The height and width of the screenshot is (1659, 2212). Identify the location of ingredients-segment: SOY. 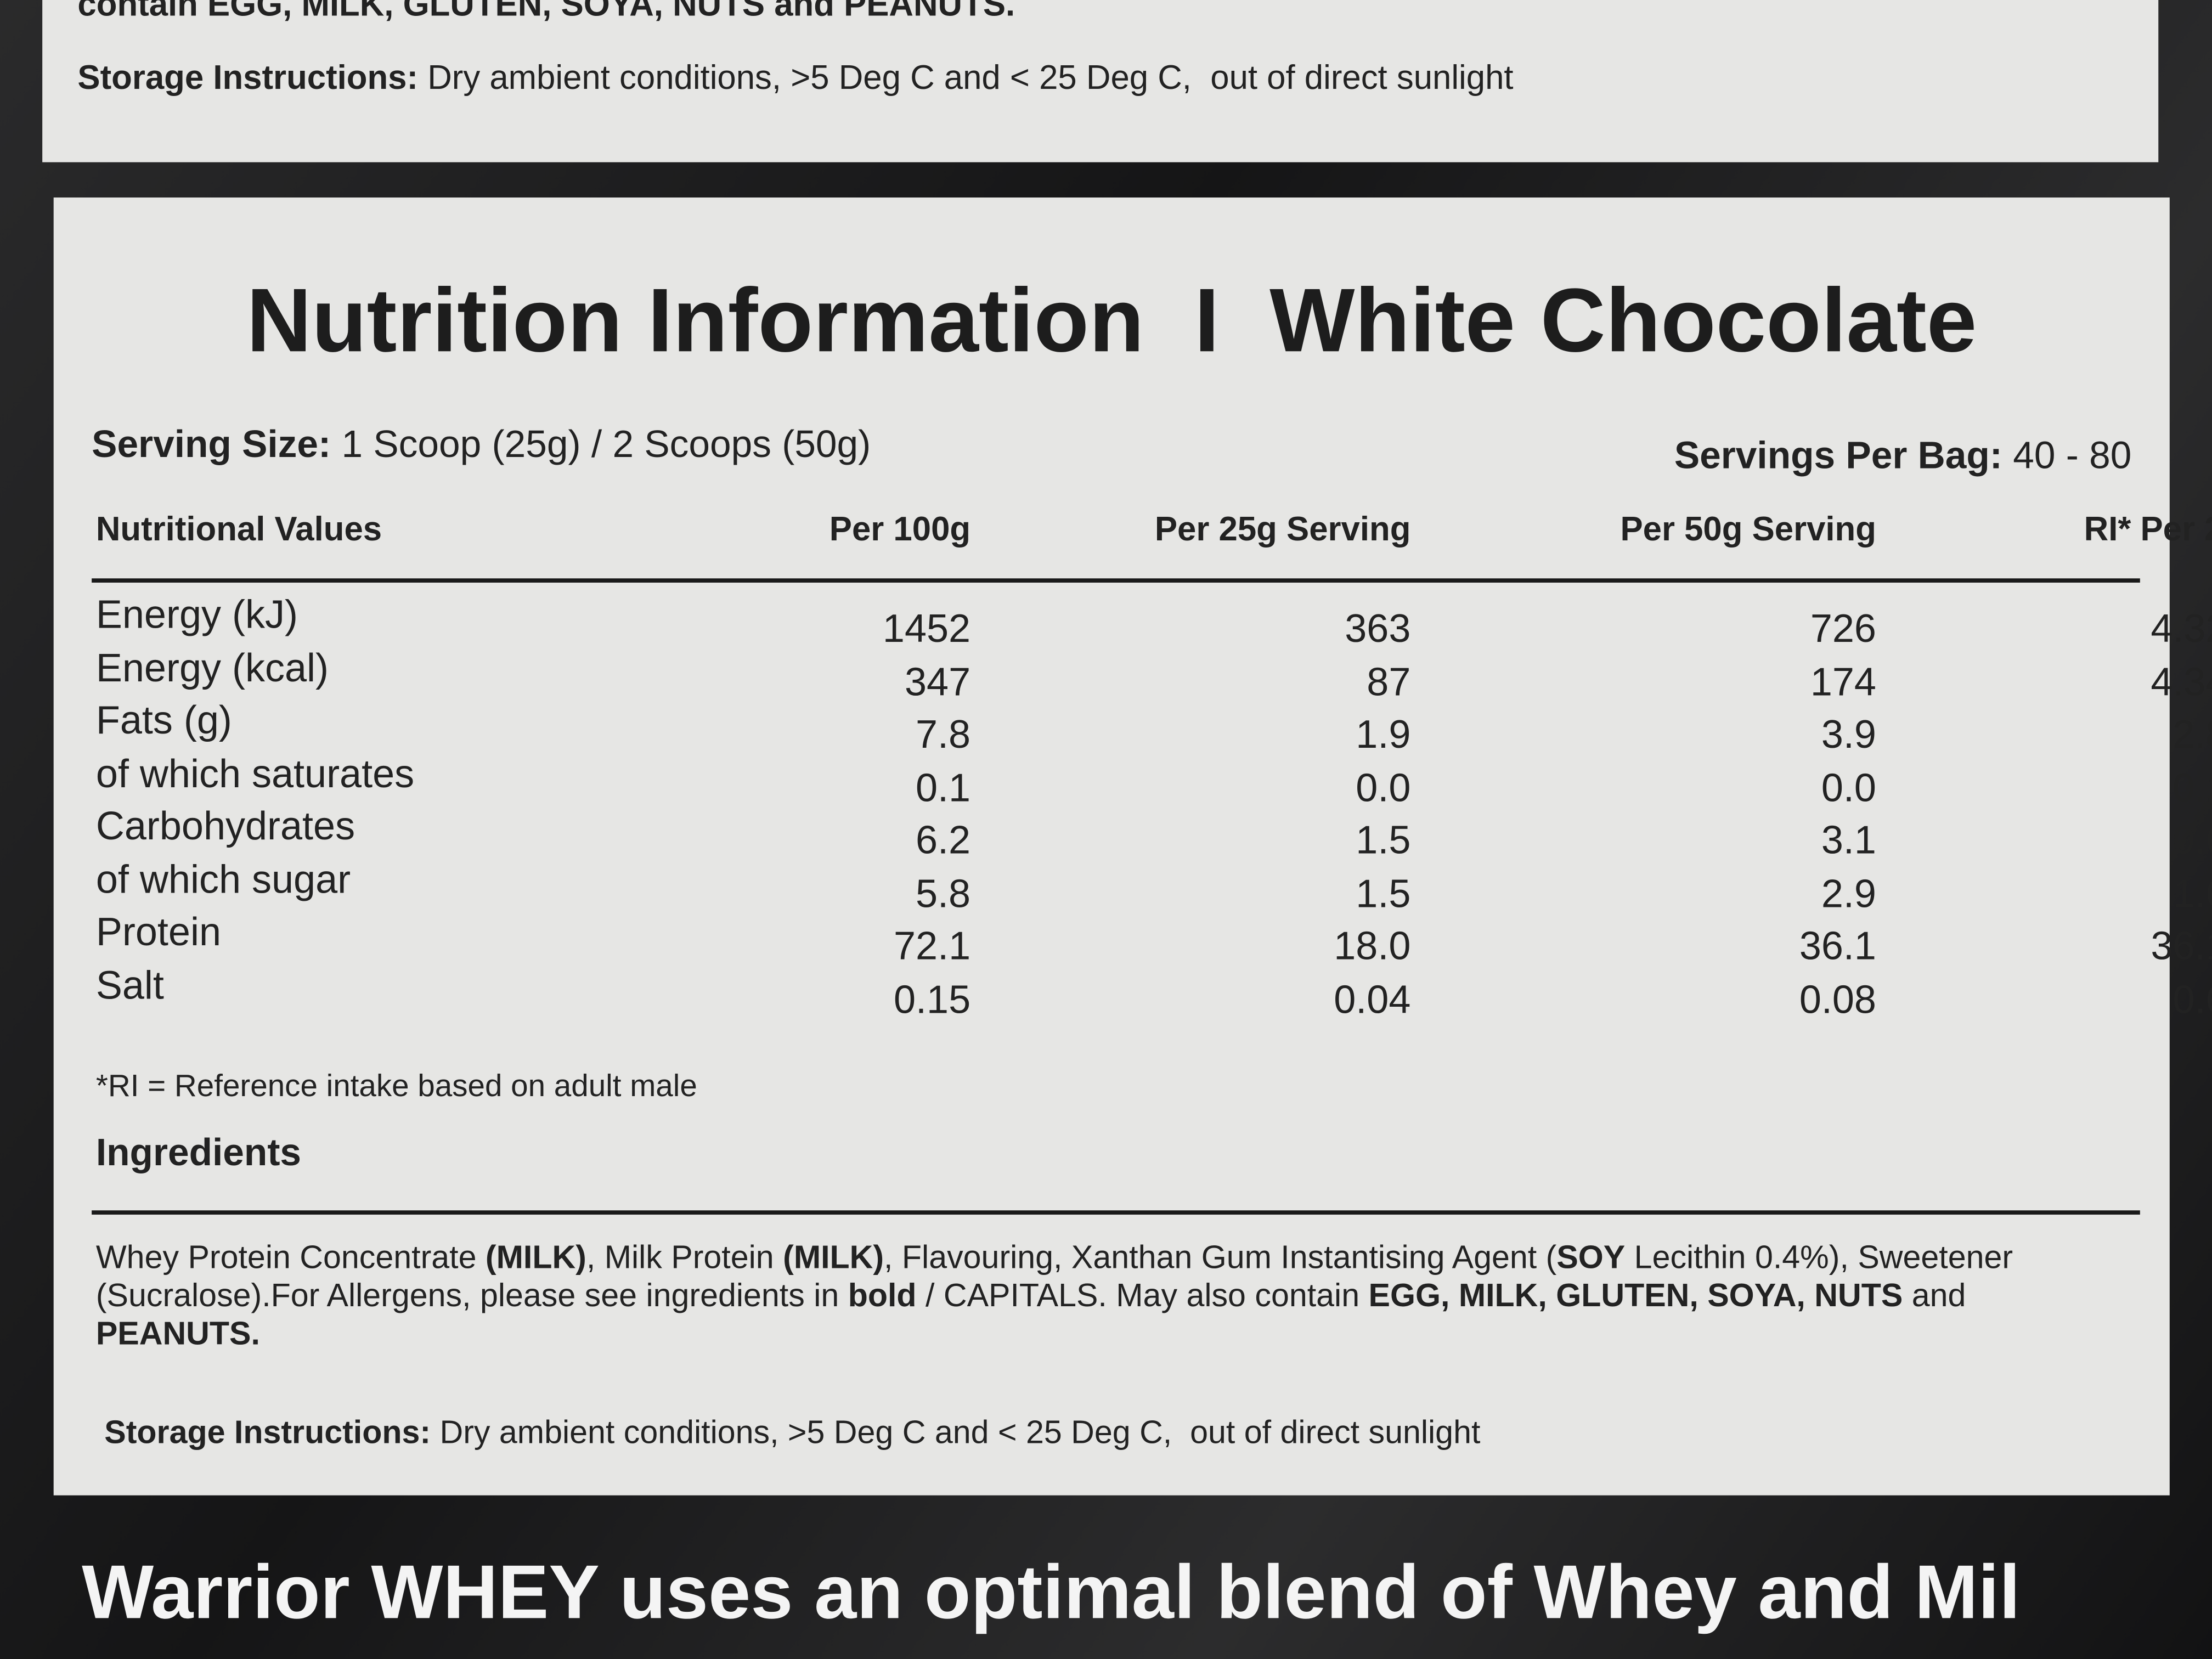
(1591, 1257).